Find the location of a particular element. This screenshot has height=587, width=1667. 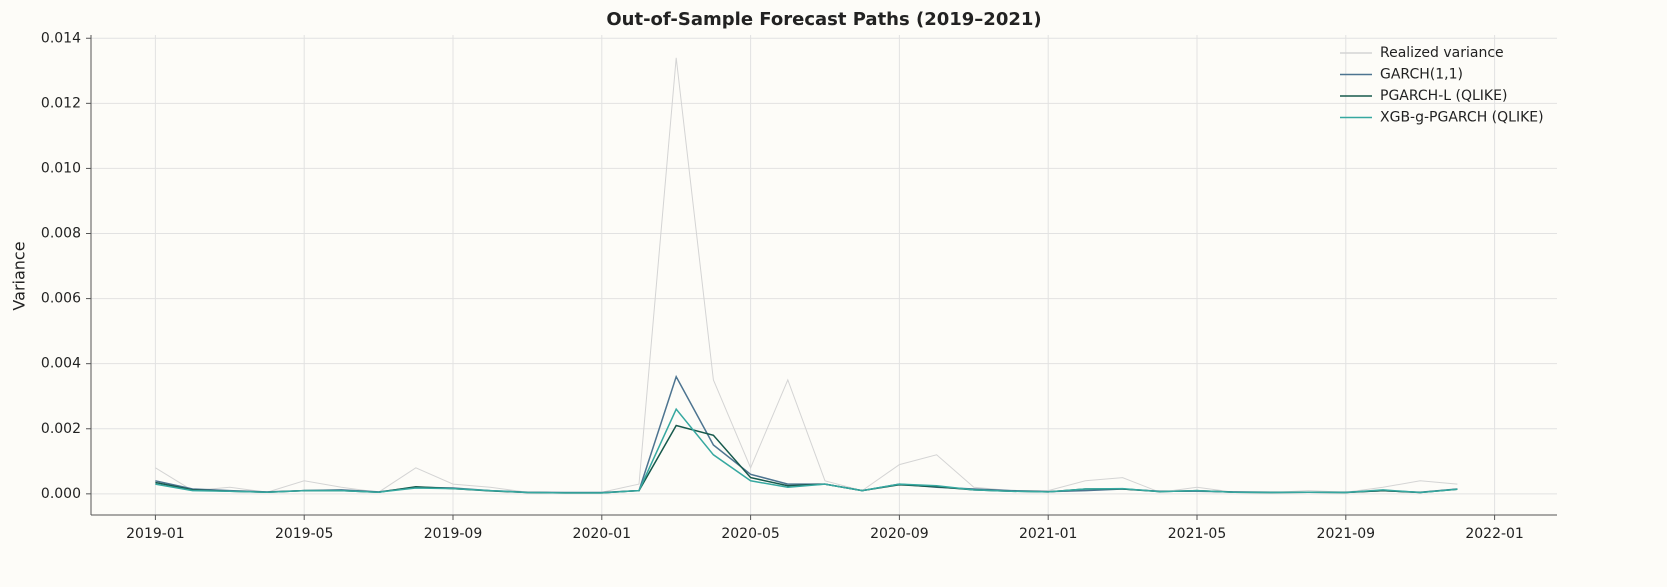

x-tick-label: 2019-05 is located at coordinates (304, 534).